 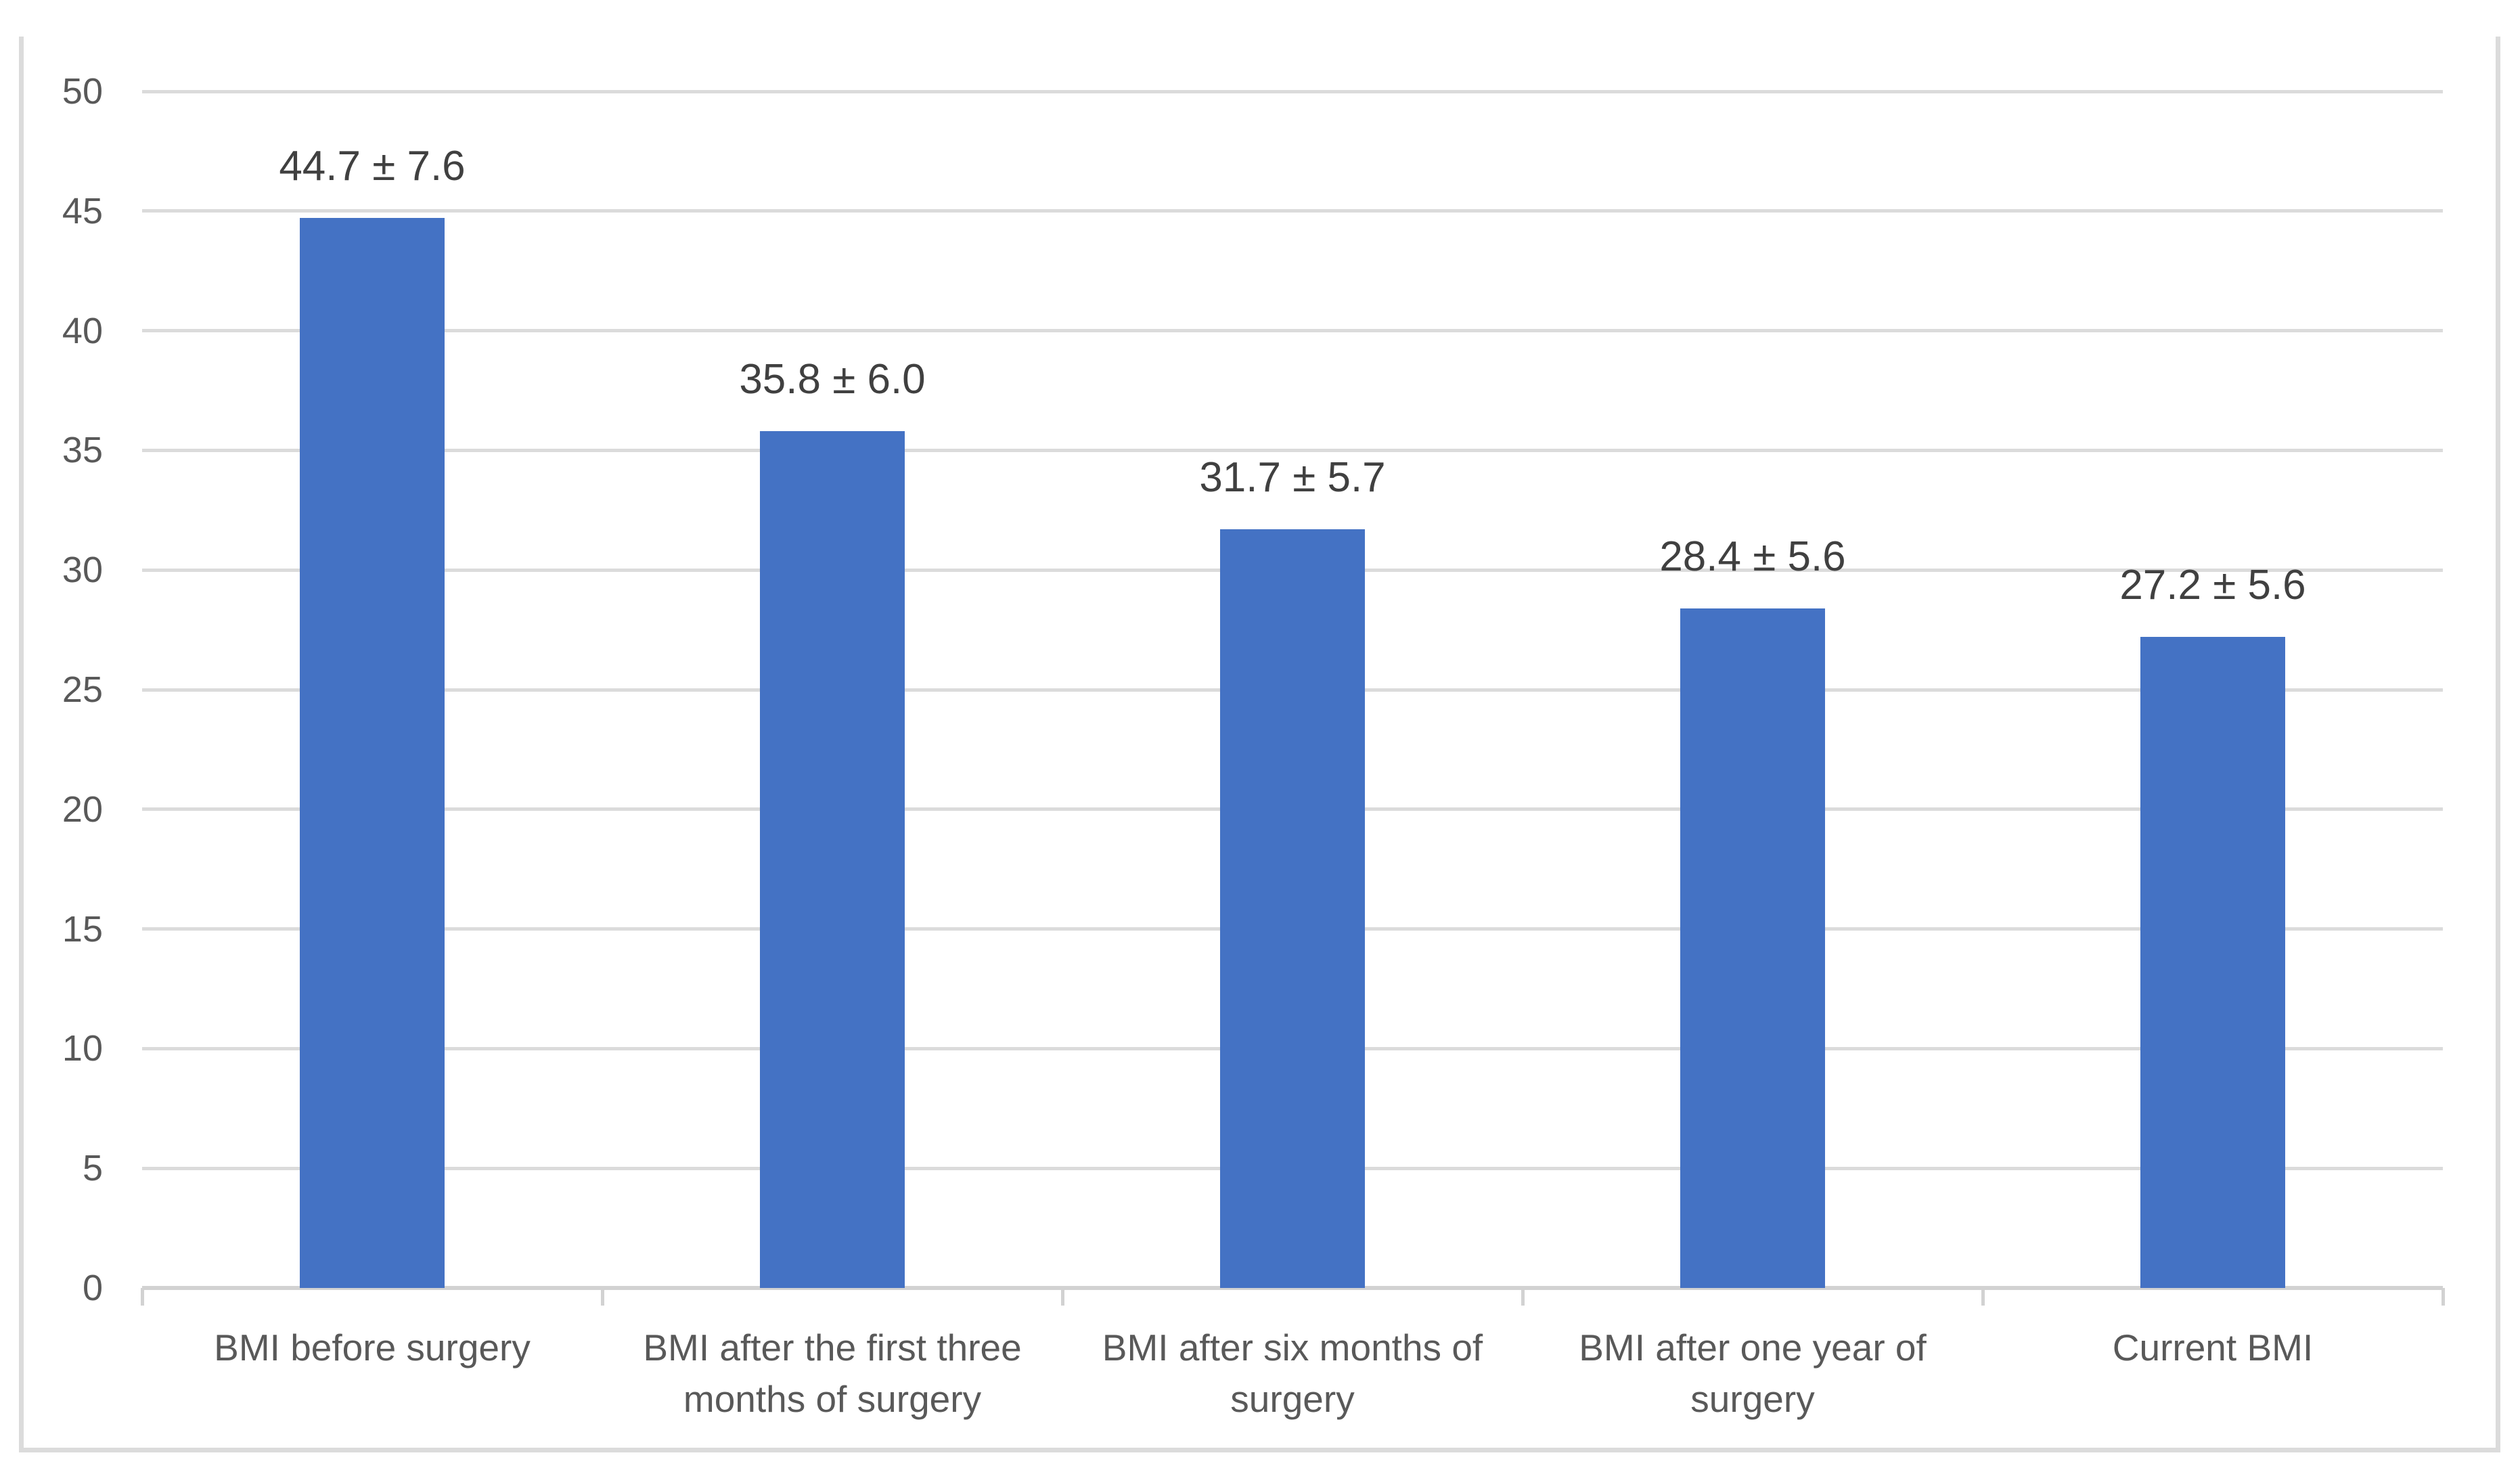 I want to click on category-axis-label: BMI after six months of surgery, so click(x=1292, y=1373).